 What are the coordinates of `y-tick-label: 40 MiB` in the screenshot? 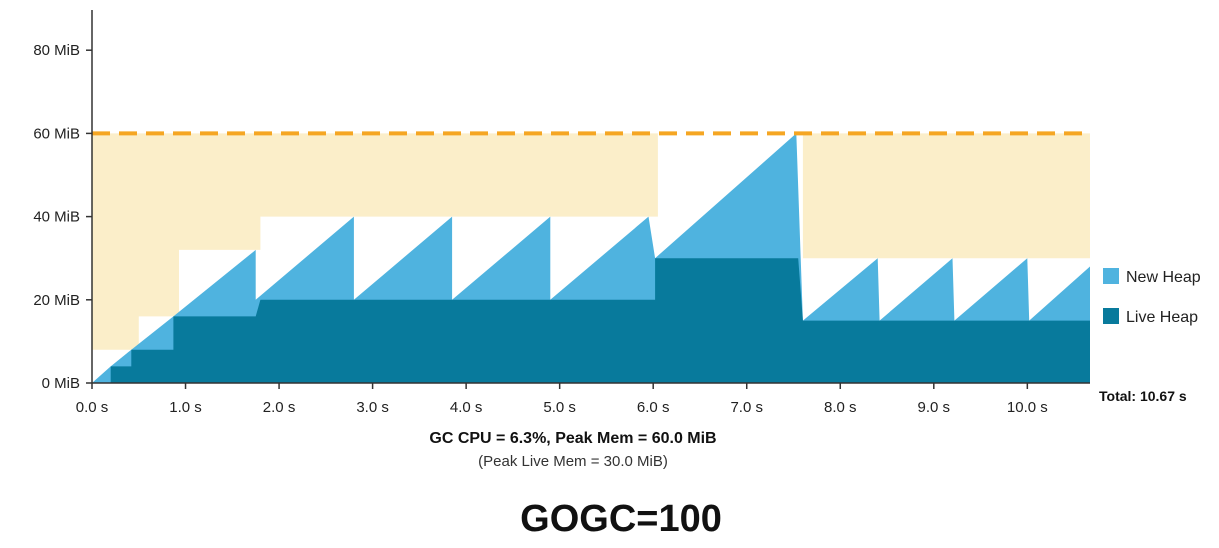 It's located at (56, 217).